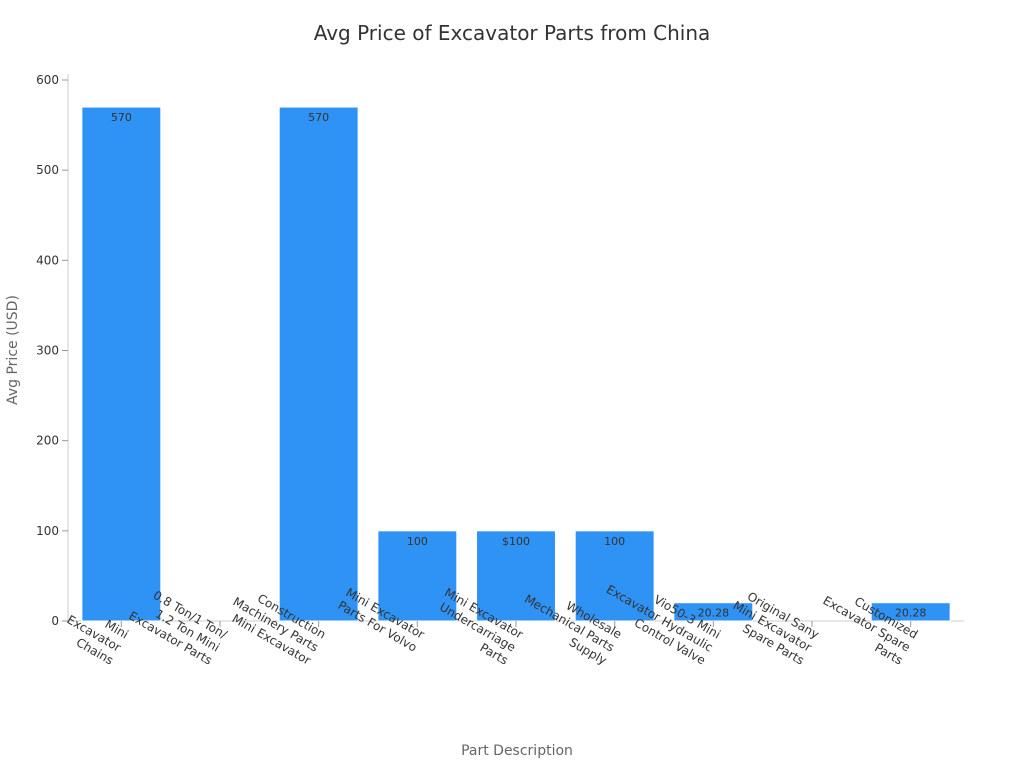 This screenshot has width=1024, height=768. Describe the element at coordinates (47, 441) in the screenshot. I see `y-tick-label: 200` at that location.